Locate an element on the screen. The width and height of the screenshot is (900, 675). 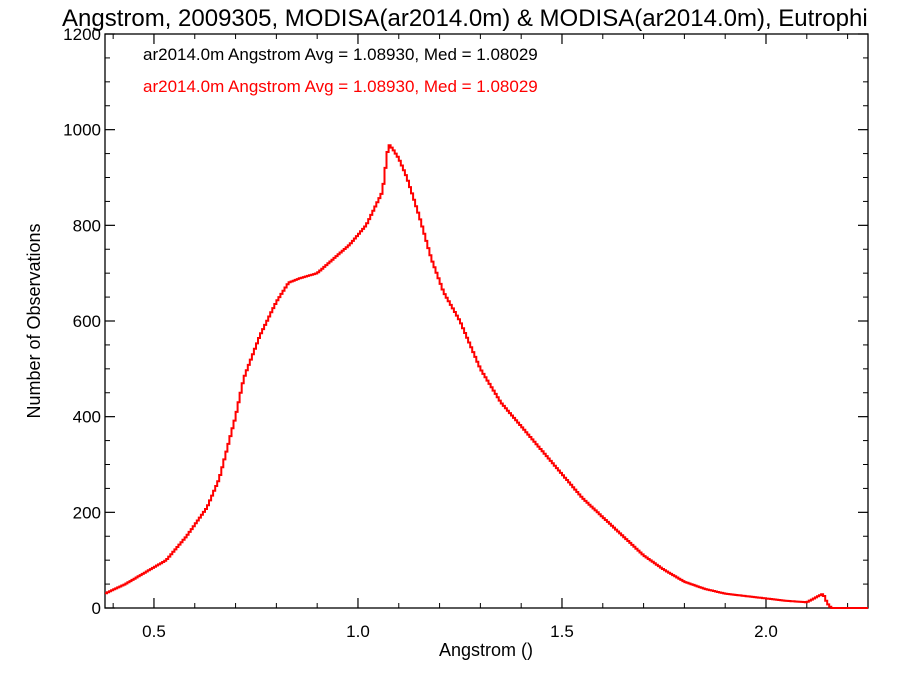
x-tick-label: 1.0 is located at coordinates (358, 631).